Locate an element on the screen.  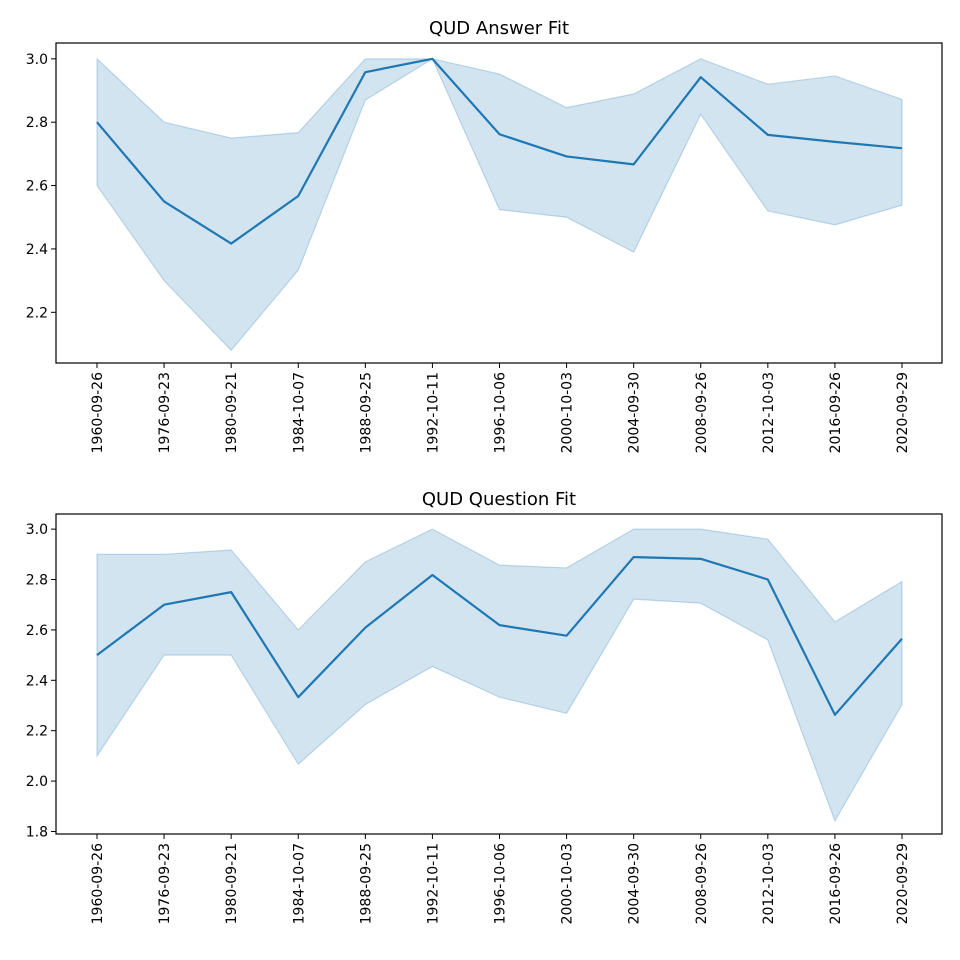
chart-title: QUD Answer Fit is located at coordinates (499, 28).